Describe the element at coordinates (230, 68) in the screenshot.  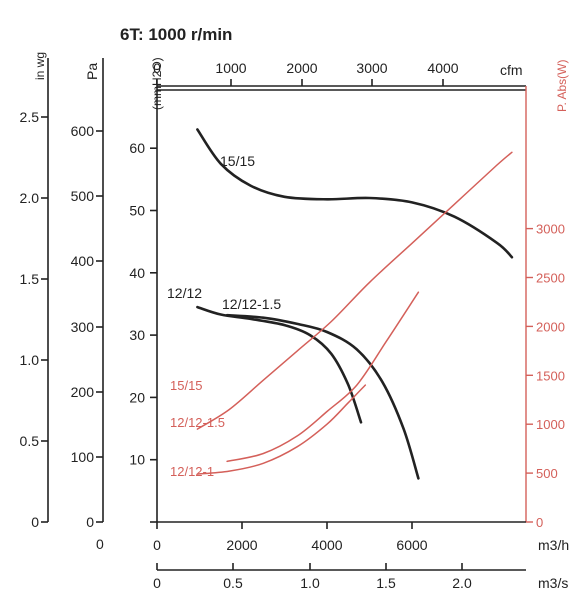
I see `cfm-tick-label: 1000` at that location.